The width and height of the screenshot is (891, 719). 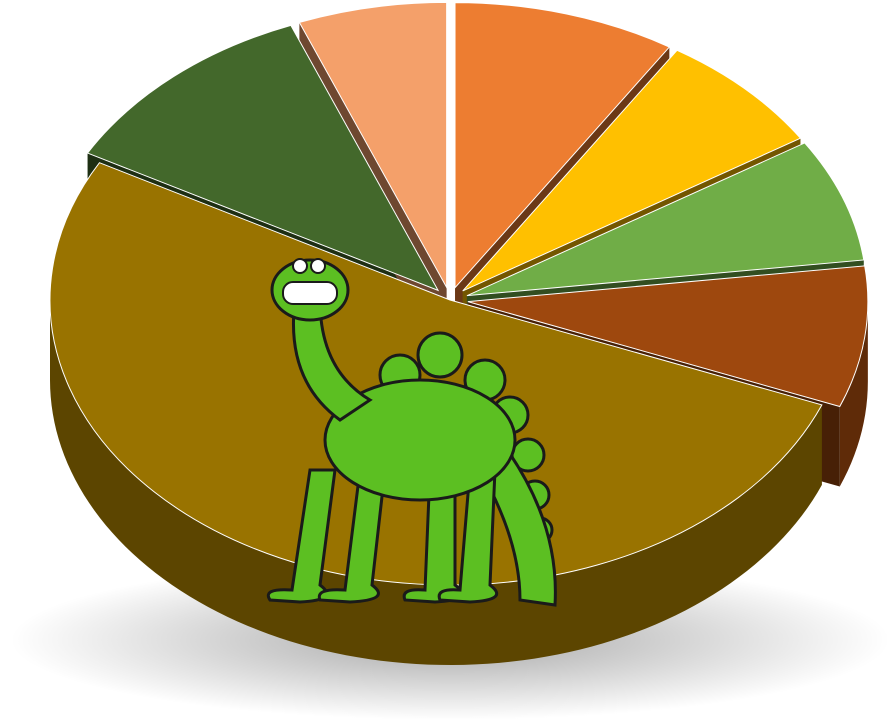 What do you see at coordinates (332, 360) in the screenshot?
I see `dino-neck` at bounding box center [332, 360].